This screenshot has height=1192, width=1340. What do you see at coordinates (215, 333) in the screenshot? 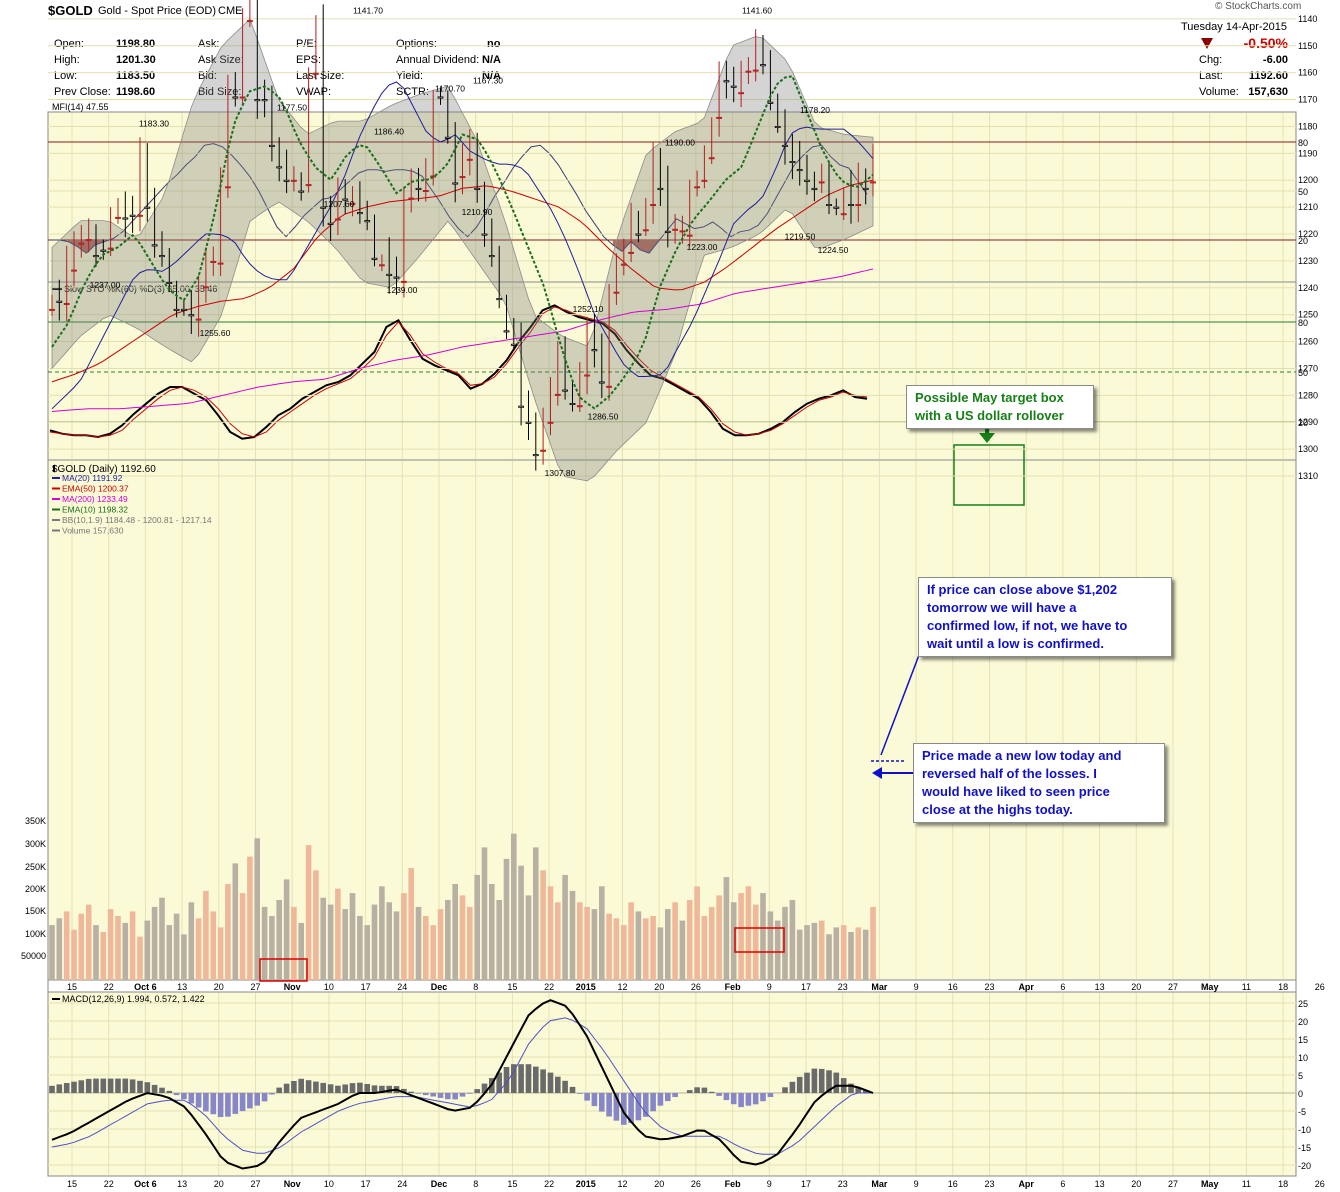
I see `price-point-label: 1255.60` at bounding box center [215, 333].